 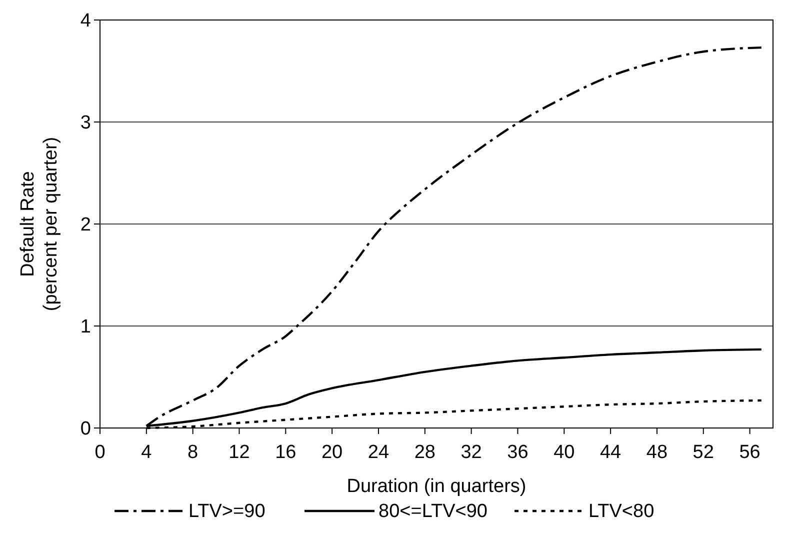 What do you see at coordinates (146, 452) in the screenshot?
I see `x-tick-label: 4` at bounding box center [146, 452].